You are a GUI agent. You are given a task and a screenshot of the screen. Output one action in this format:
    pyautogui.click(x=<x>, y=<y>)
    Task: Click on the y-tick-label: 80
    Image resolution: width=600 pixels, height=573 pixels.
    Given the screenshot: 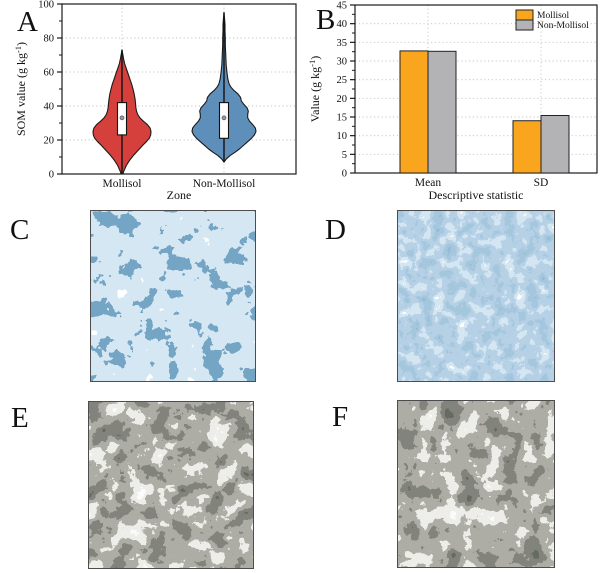 What is the action you would take?
    pyautogui.click(x=49, y=39)
    